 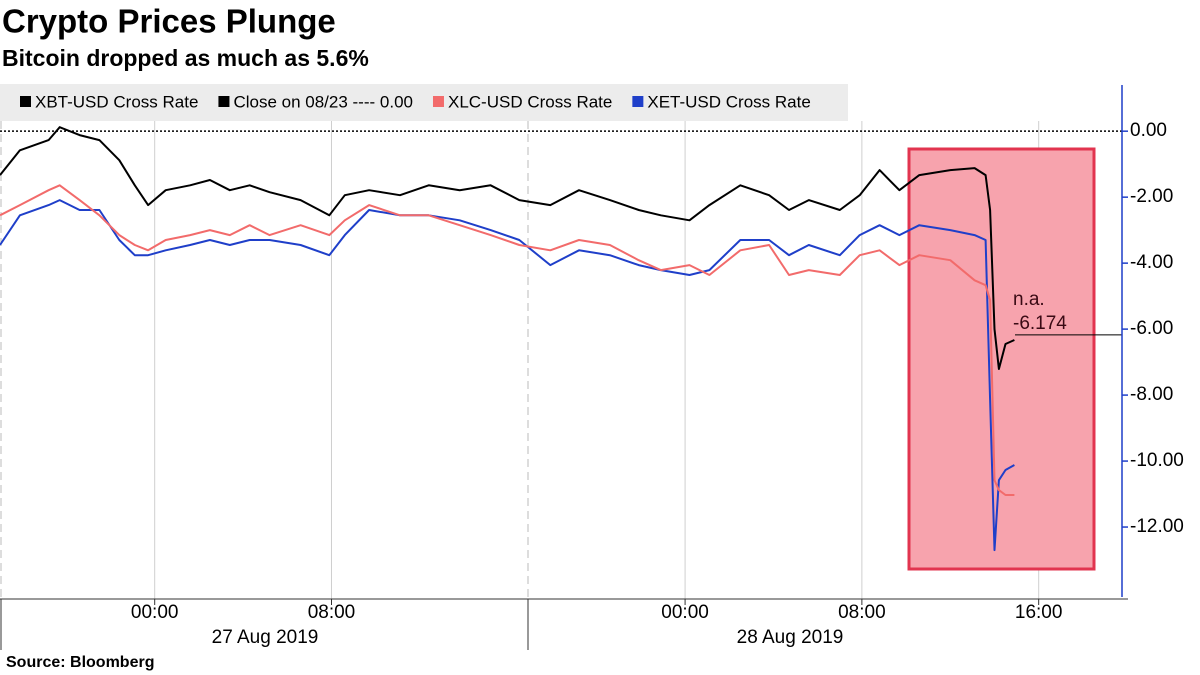 I want to click on last-value-label: -6.174, so click(x=1040, y=323).